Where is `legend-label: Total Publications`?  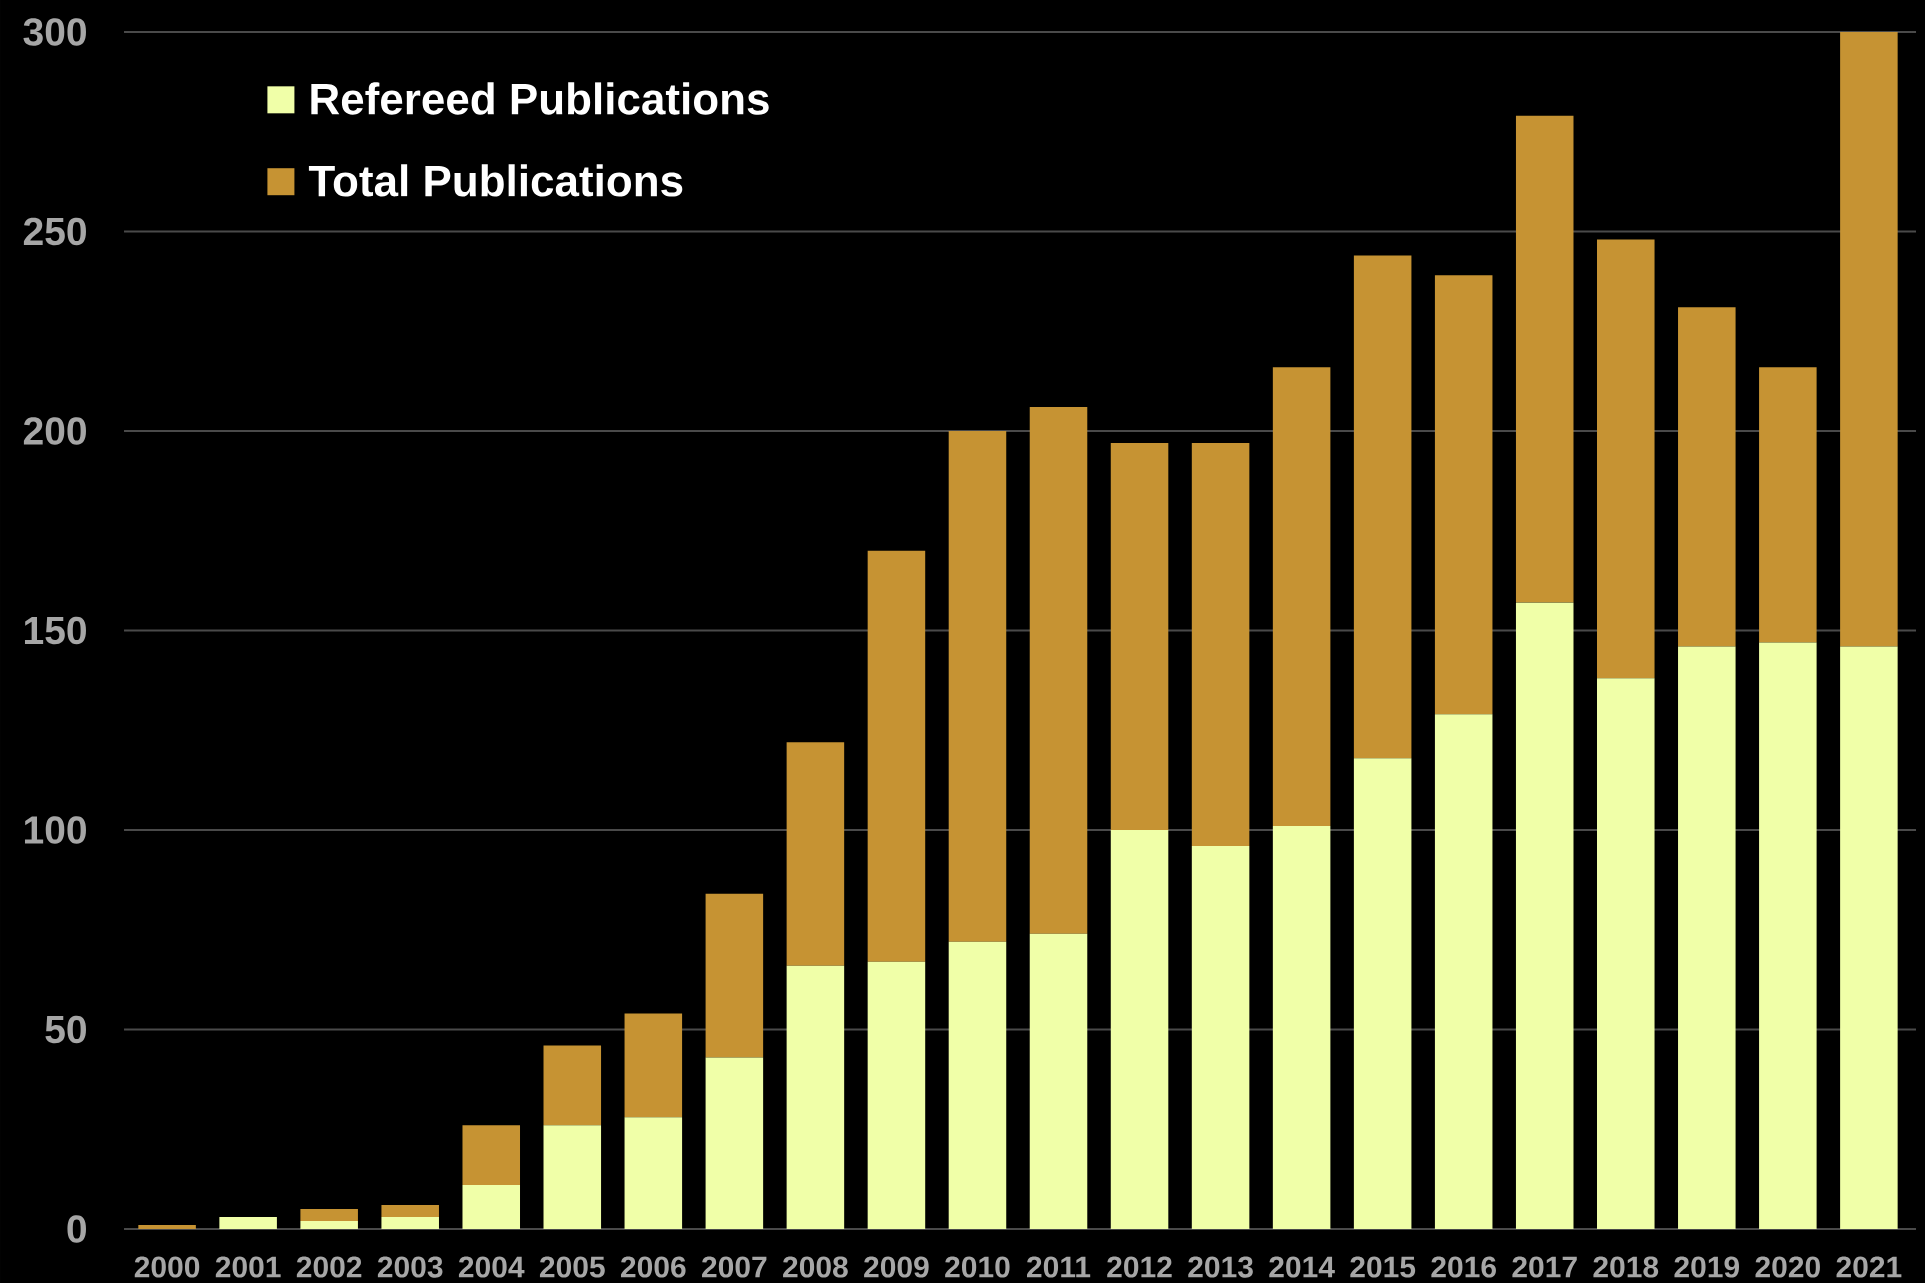 legend-label: Total Publications is located at coordinates (495, 180).